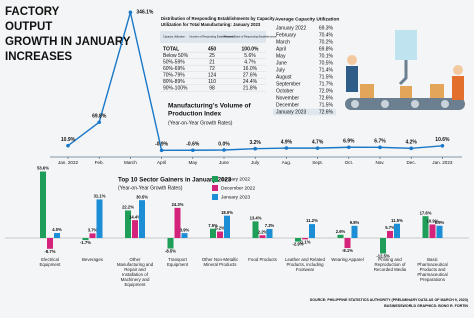 The width and height of the screenshot is (474, 318). What do you see at coordinates (220, 262) in the screenshot?
I see `x-tick-label: Other Non-Metallic Mineral Products` at bounding box center [220, 262].